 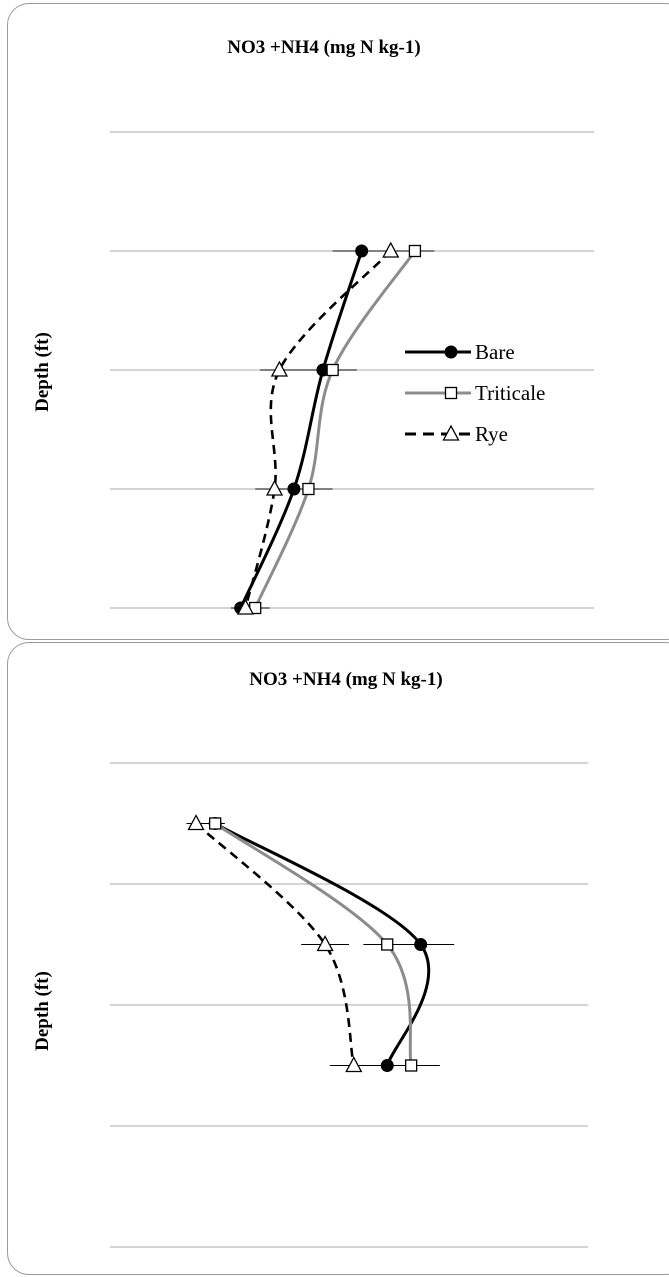 I want to click on top-legend-label-triticale: Triticale, so click(x=510, y=393).